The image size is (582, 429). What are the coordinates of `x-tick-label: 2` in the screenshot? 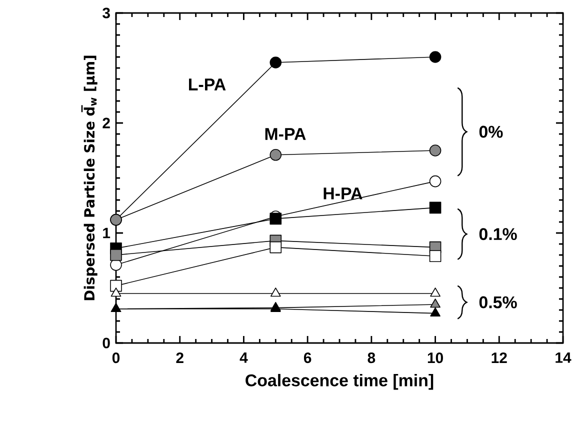 It's located at (180, 357).